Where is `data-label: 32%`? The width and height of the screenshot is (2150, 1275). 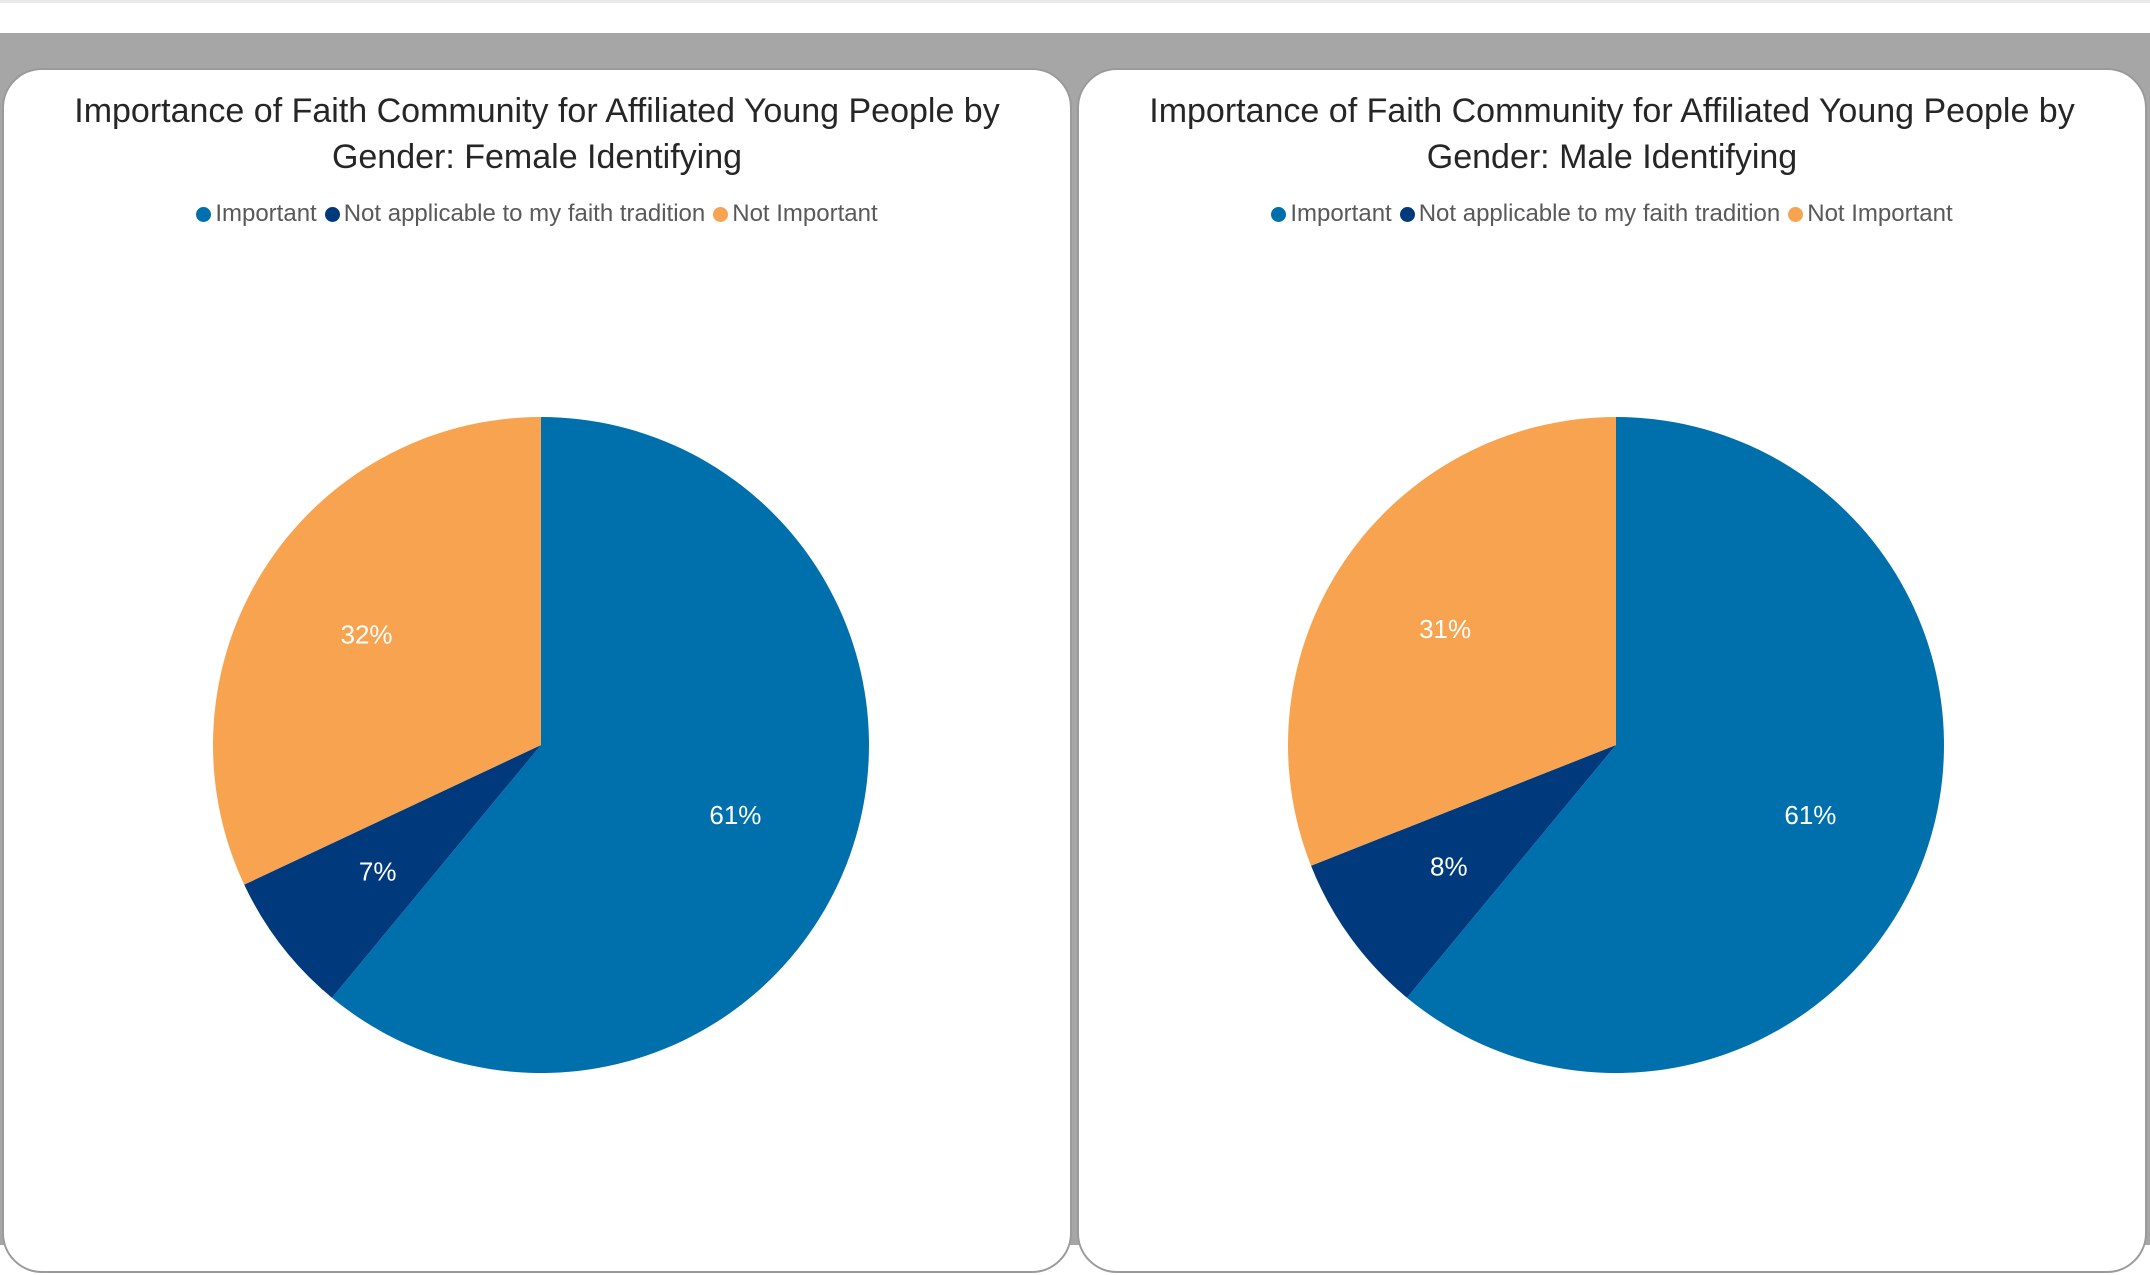 data-label: 32% is located at coordinates (367, 634).